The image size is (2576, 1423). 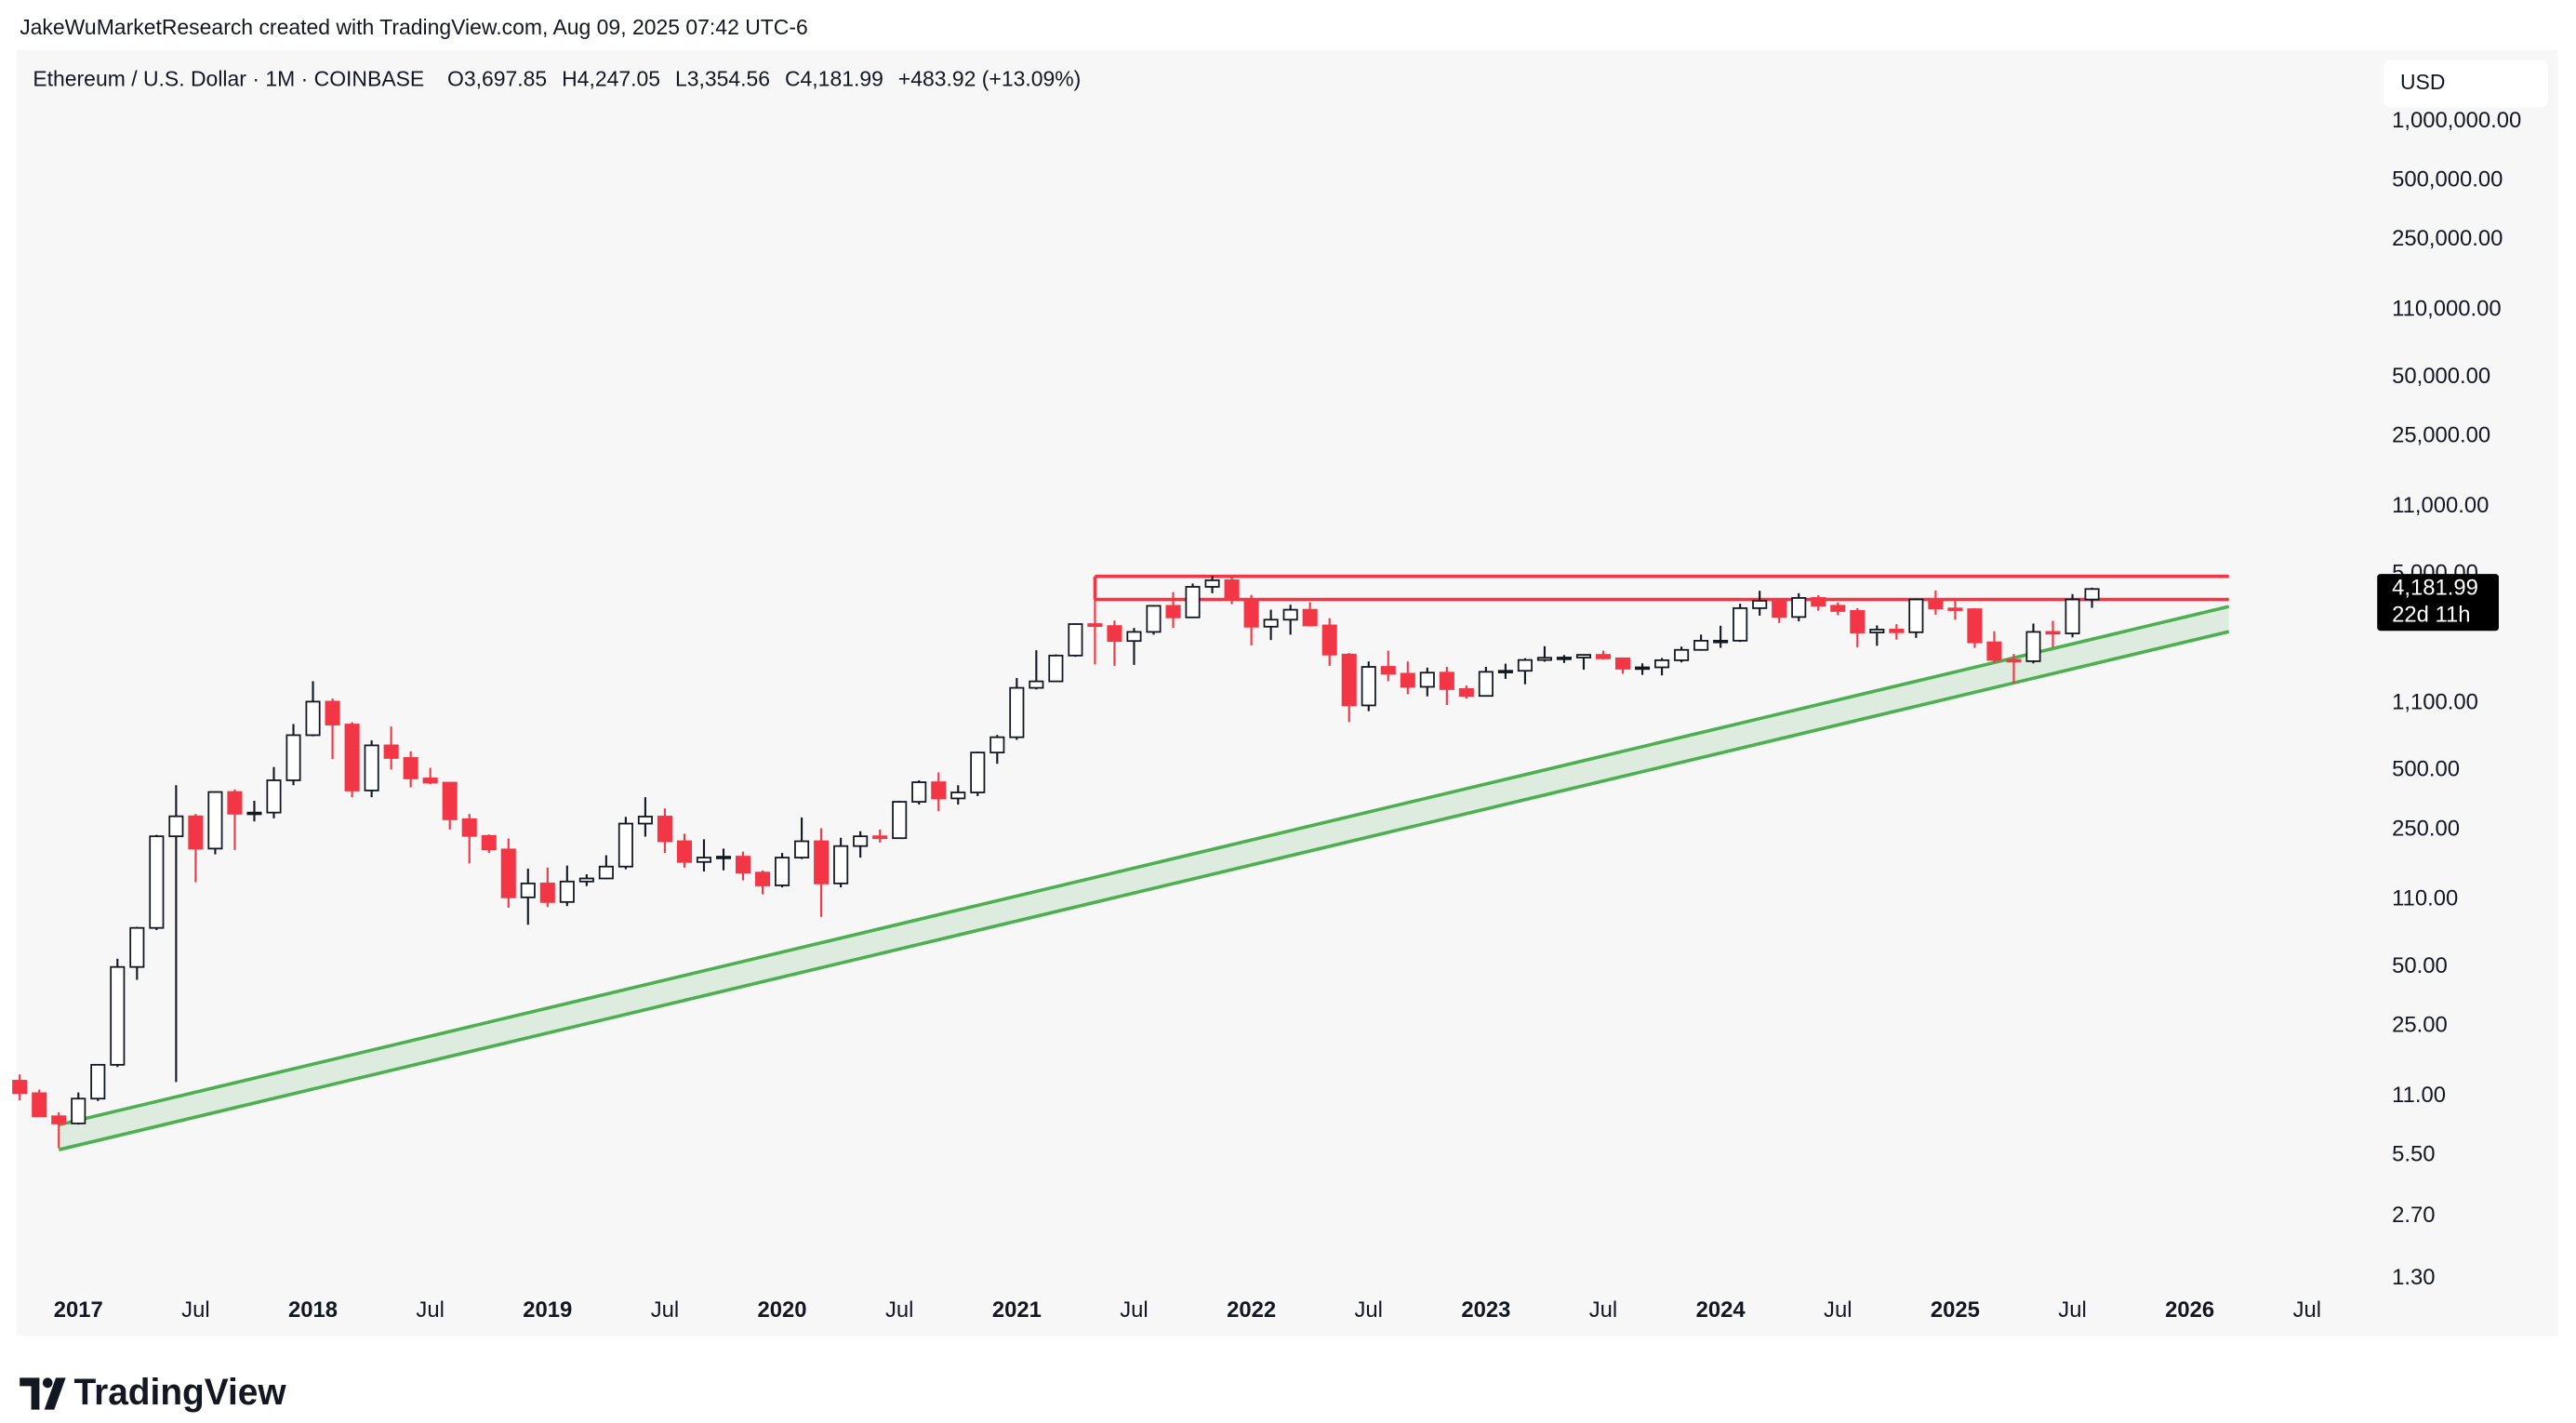 What do you see at coordinates (611, 78) in the screenshot?
I see `ohlc-value: H4,247.05` at bounding box center [611, 78].